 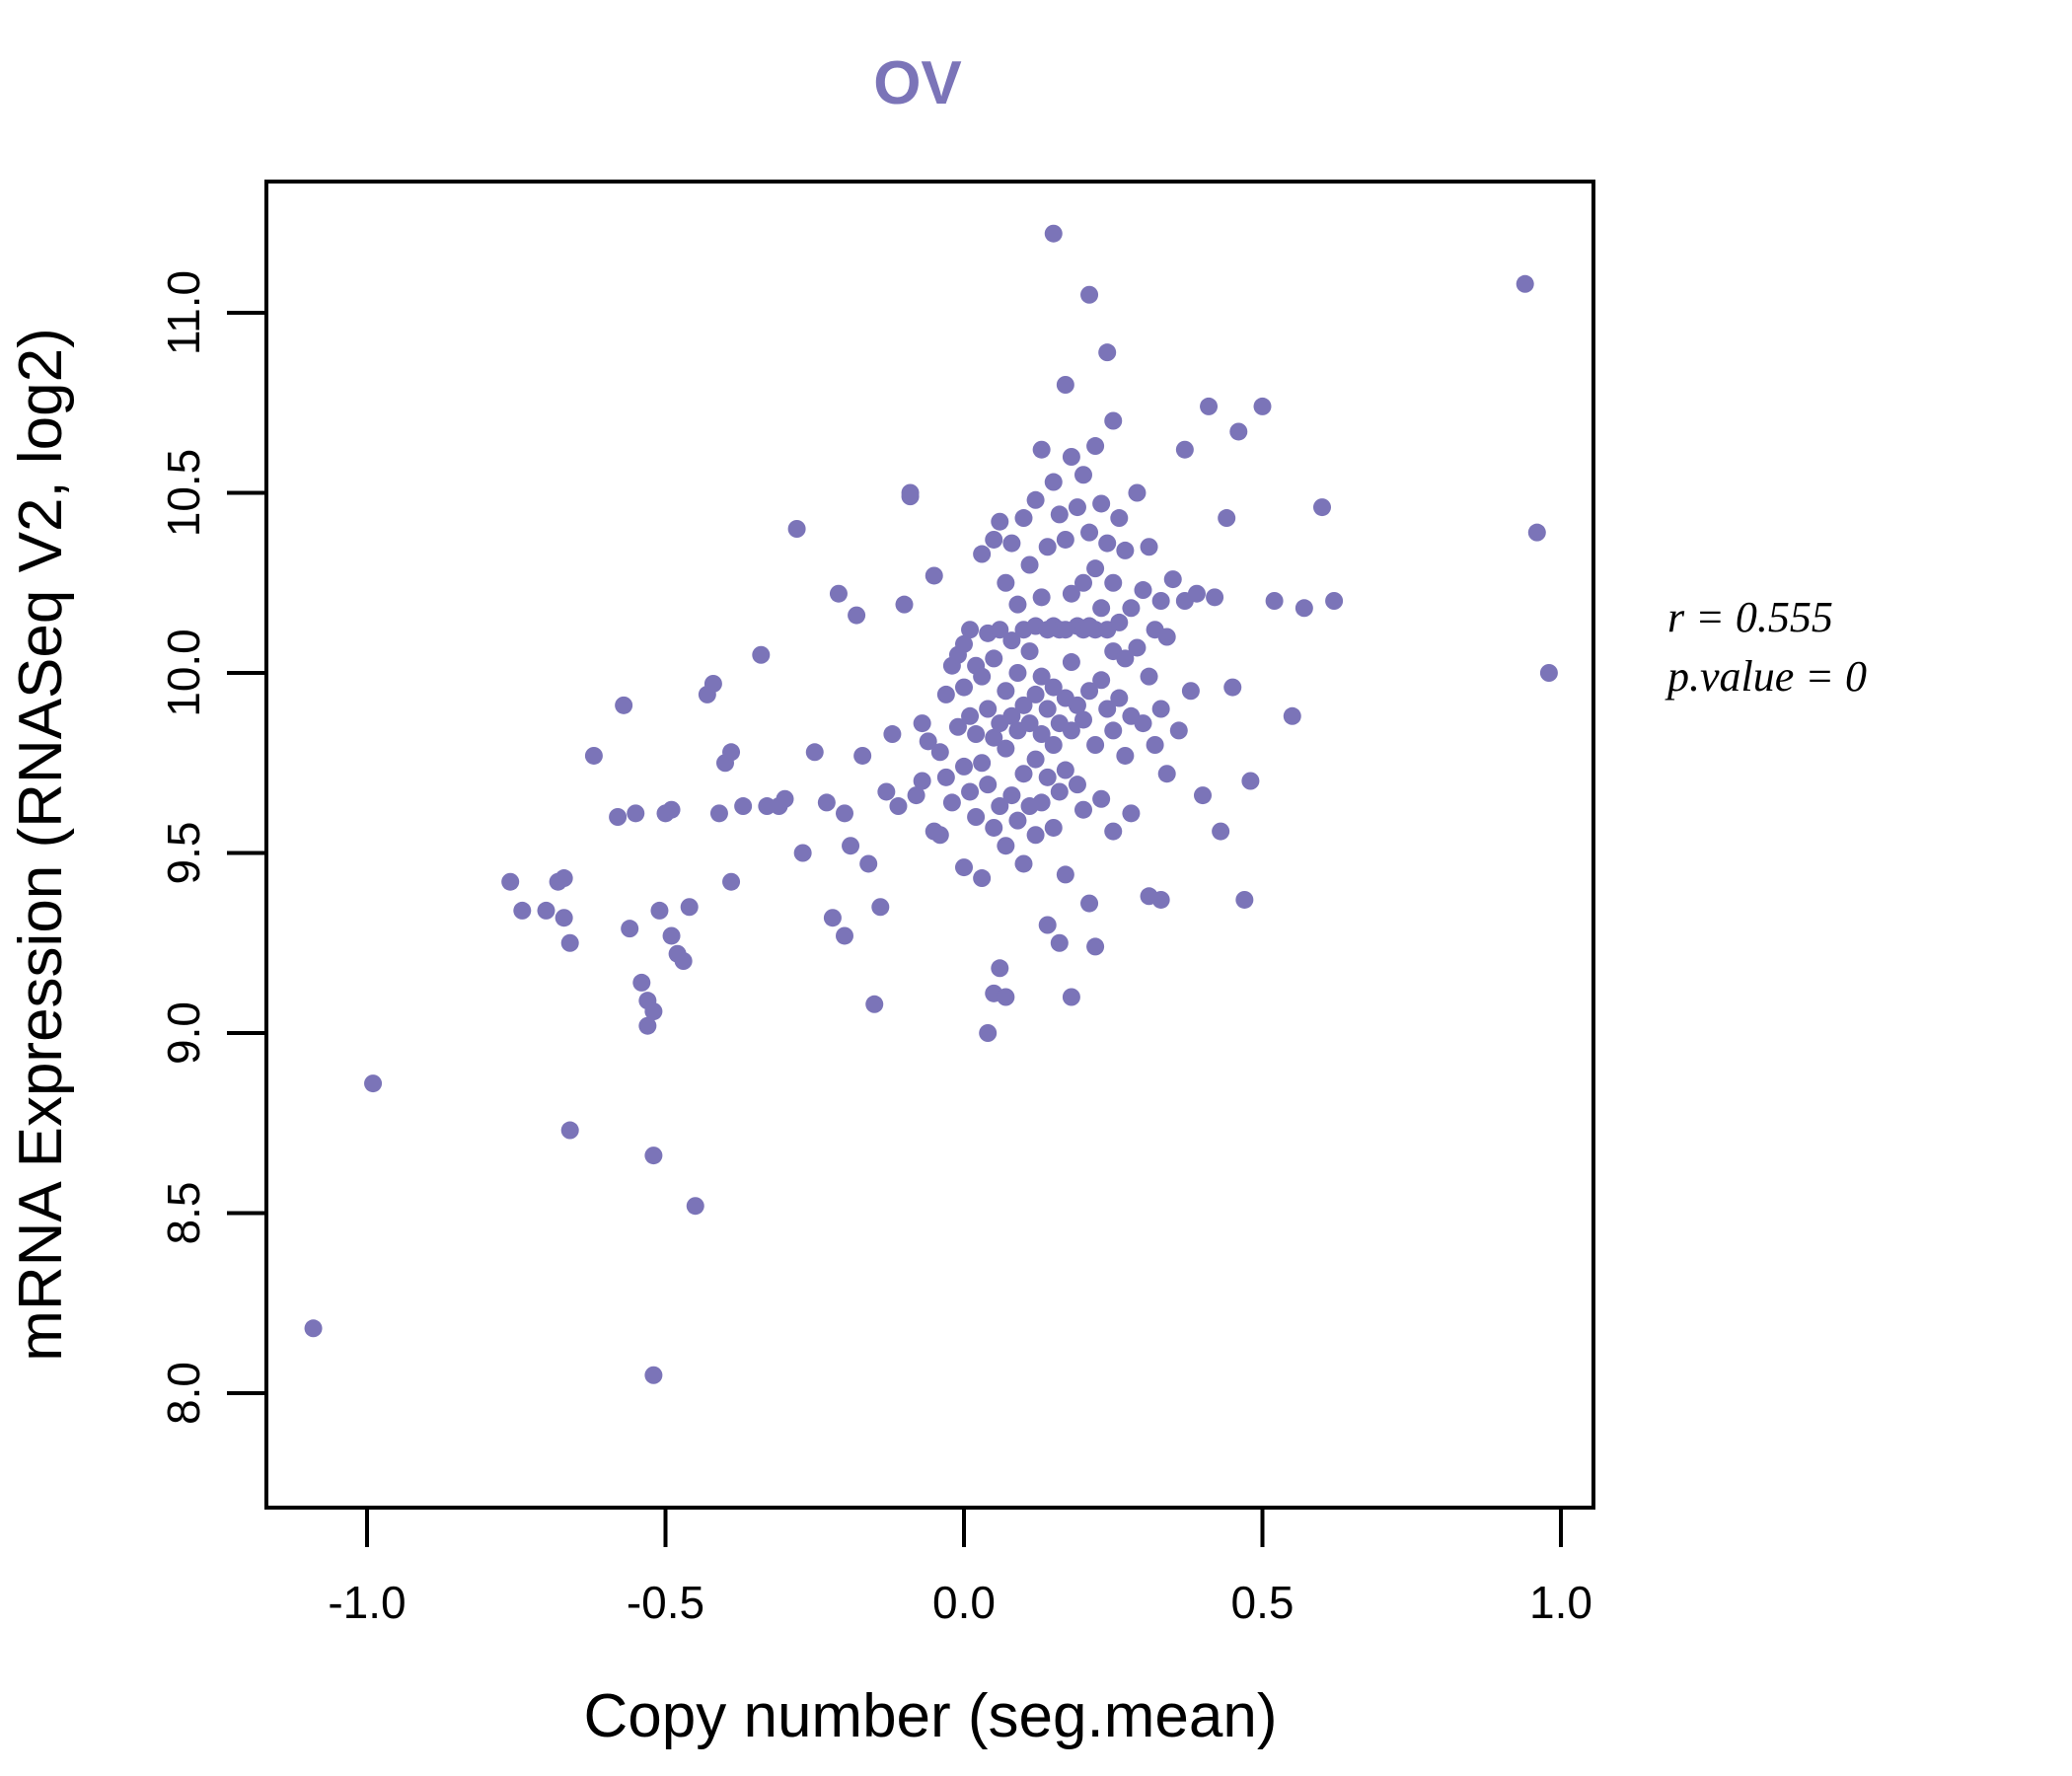 What do you see at coordinates (964, 1603) in the screenshot?
I see `x-tick-label: 0.0` at bounding box center [964, 1603].